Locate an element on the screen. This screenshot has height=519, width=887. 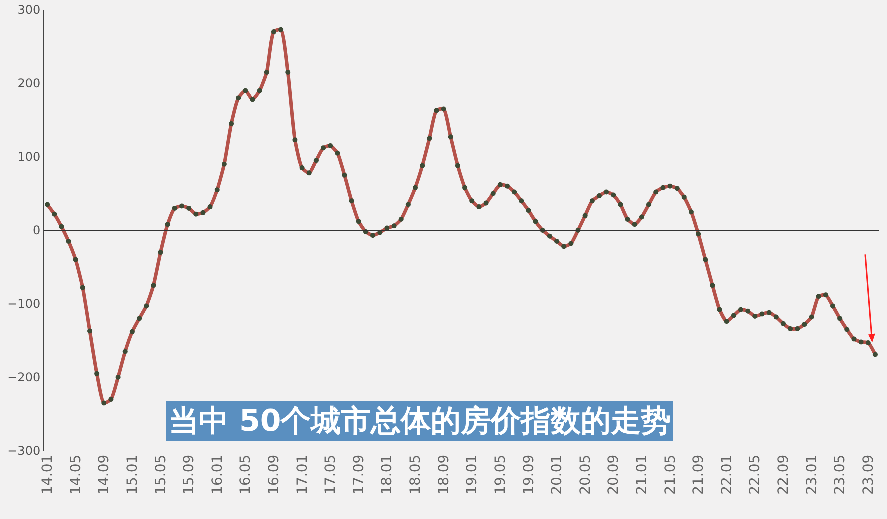
x-tick-label: 20.01 is located at coordinates (558, 474).